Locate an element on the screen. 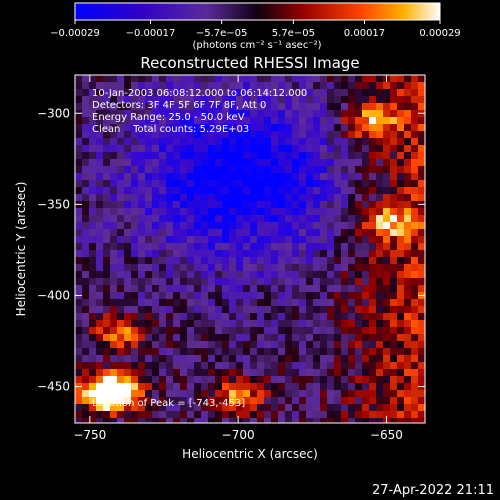 Image resolution: width=500 pixels, height=500 pixels. annotation-energy-range: Energy Range: 25.0 - 50.0 keV is located at coordinates (168, 117).